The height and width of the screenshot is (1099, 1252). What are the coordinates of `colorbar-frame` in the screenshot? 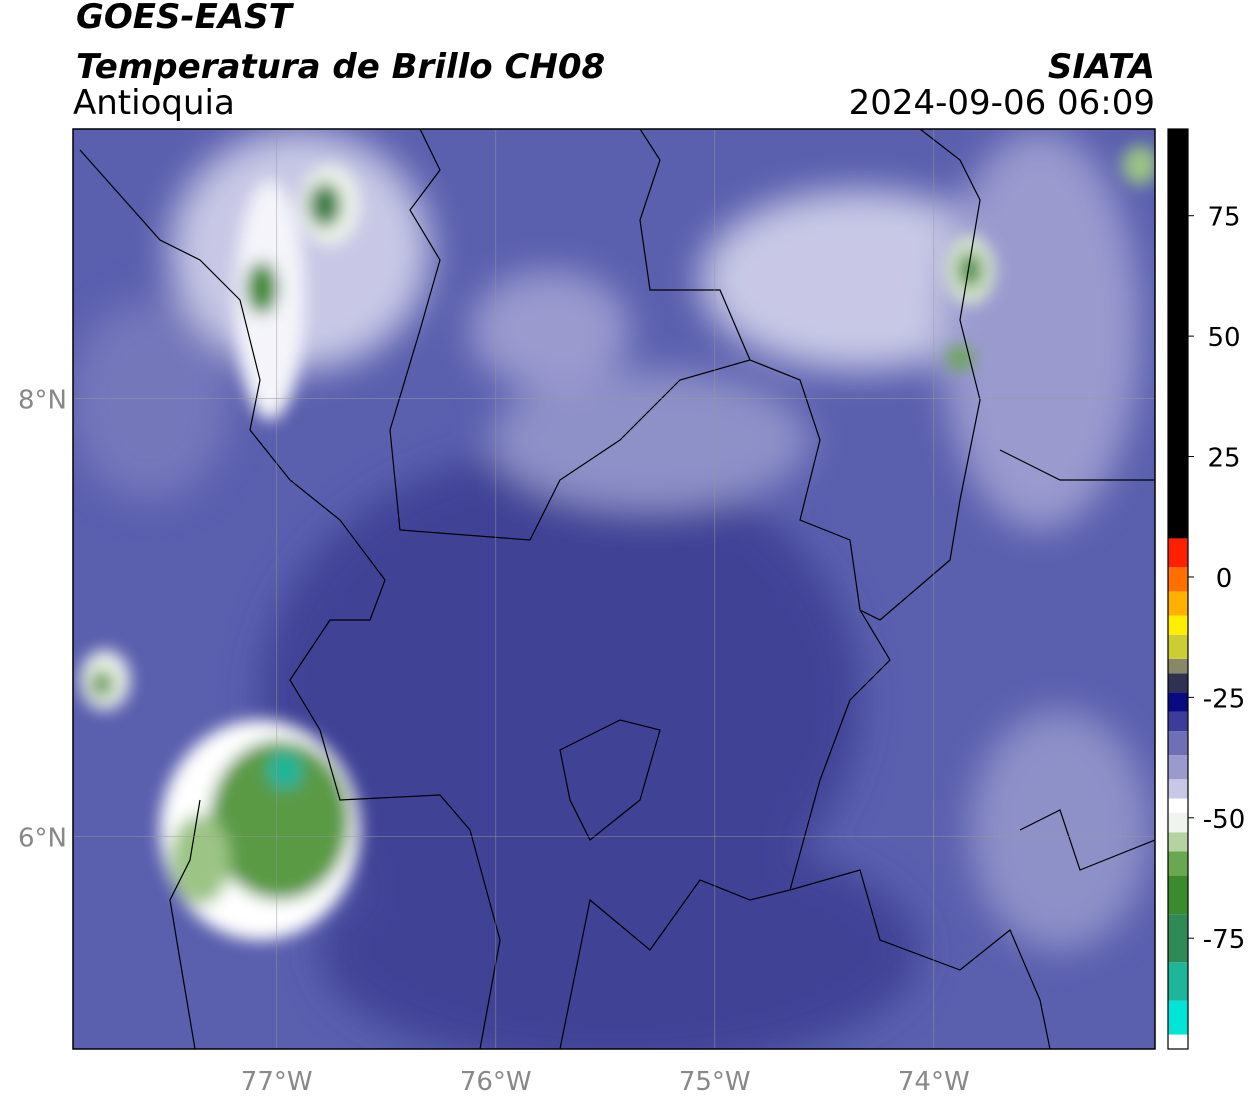 It's located at (1178, 589).